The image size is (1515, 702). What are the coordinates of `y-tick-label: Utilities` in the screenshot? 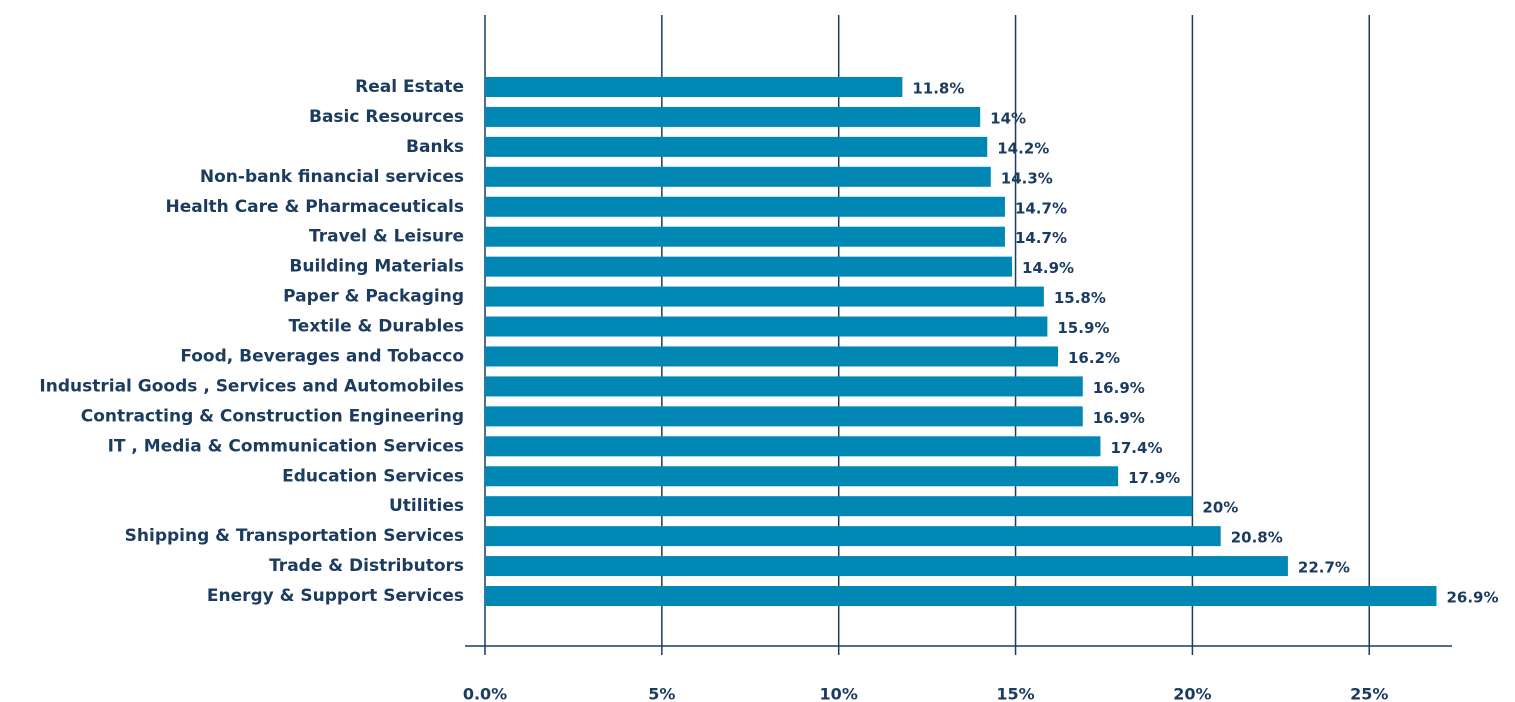 It's located at (426, 506).